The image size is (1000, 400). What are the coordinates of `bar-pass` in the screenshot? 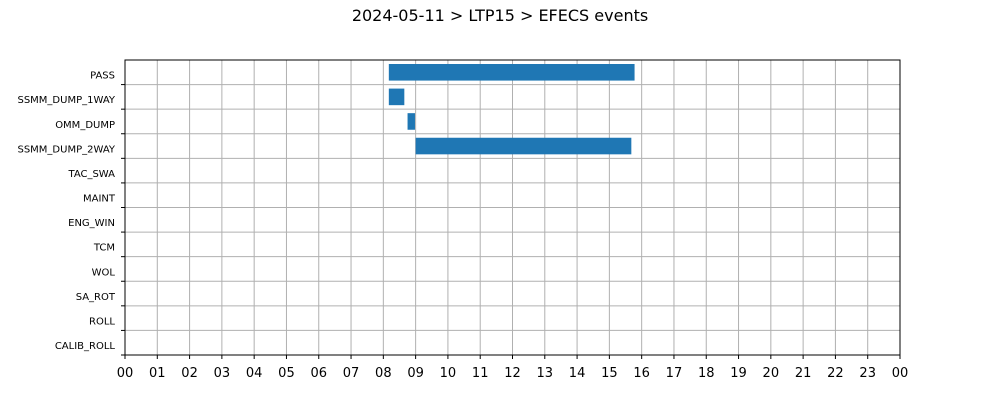 It's located at (511, 72).